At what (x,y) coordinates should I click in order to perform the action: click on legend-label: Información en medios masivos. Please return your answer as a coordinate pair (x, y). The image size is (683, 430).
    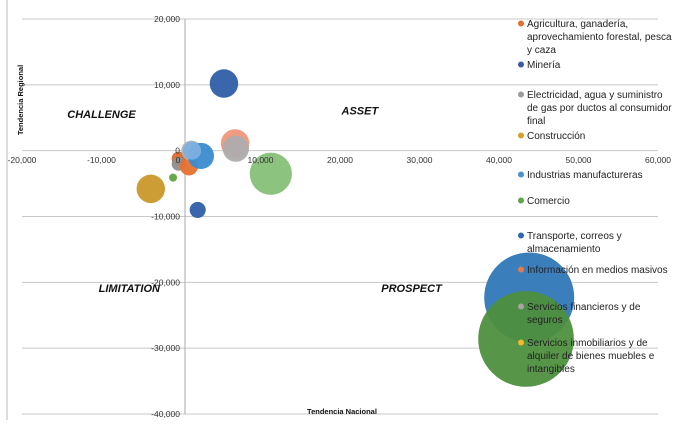
    Looking at the image, I should click on (597, 270).